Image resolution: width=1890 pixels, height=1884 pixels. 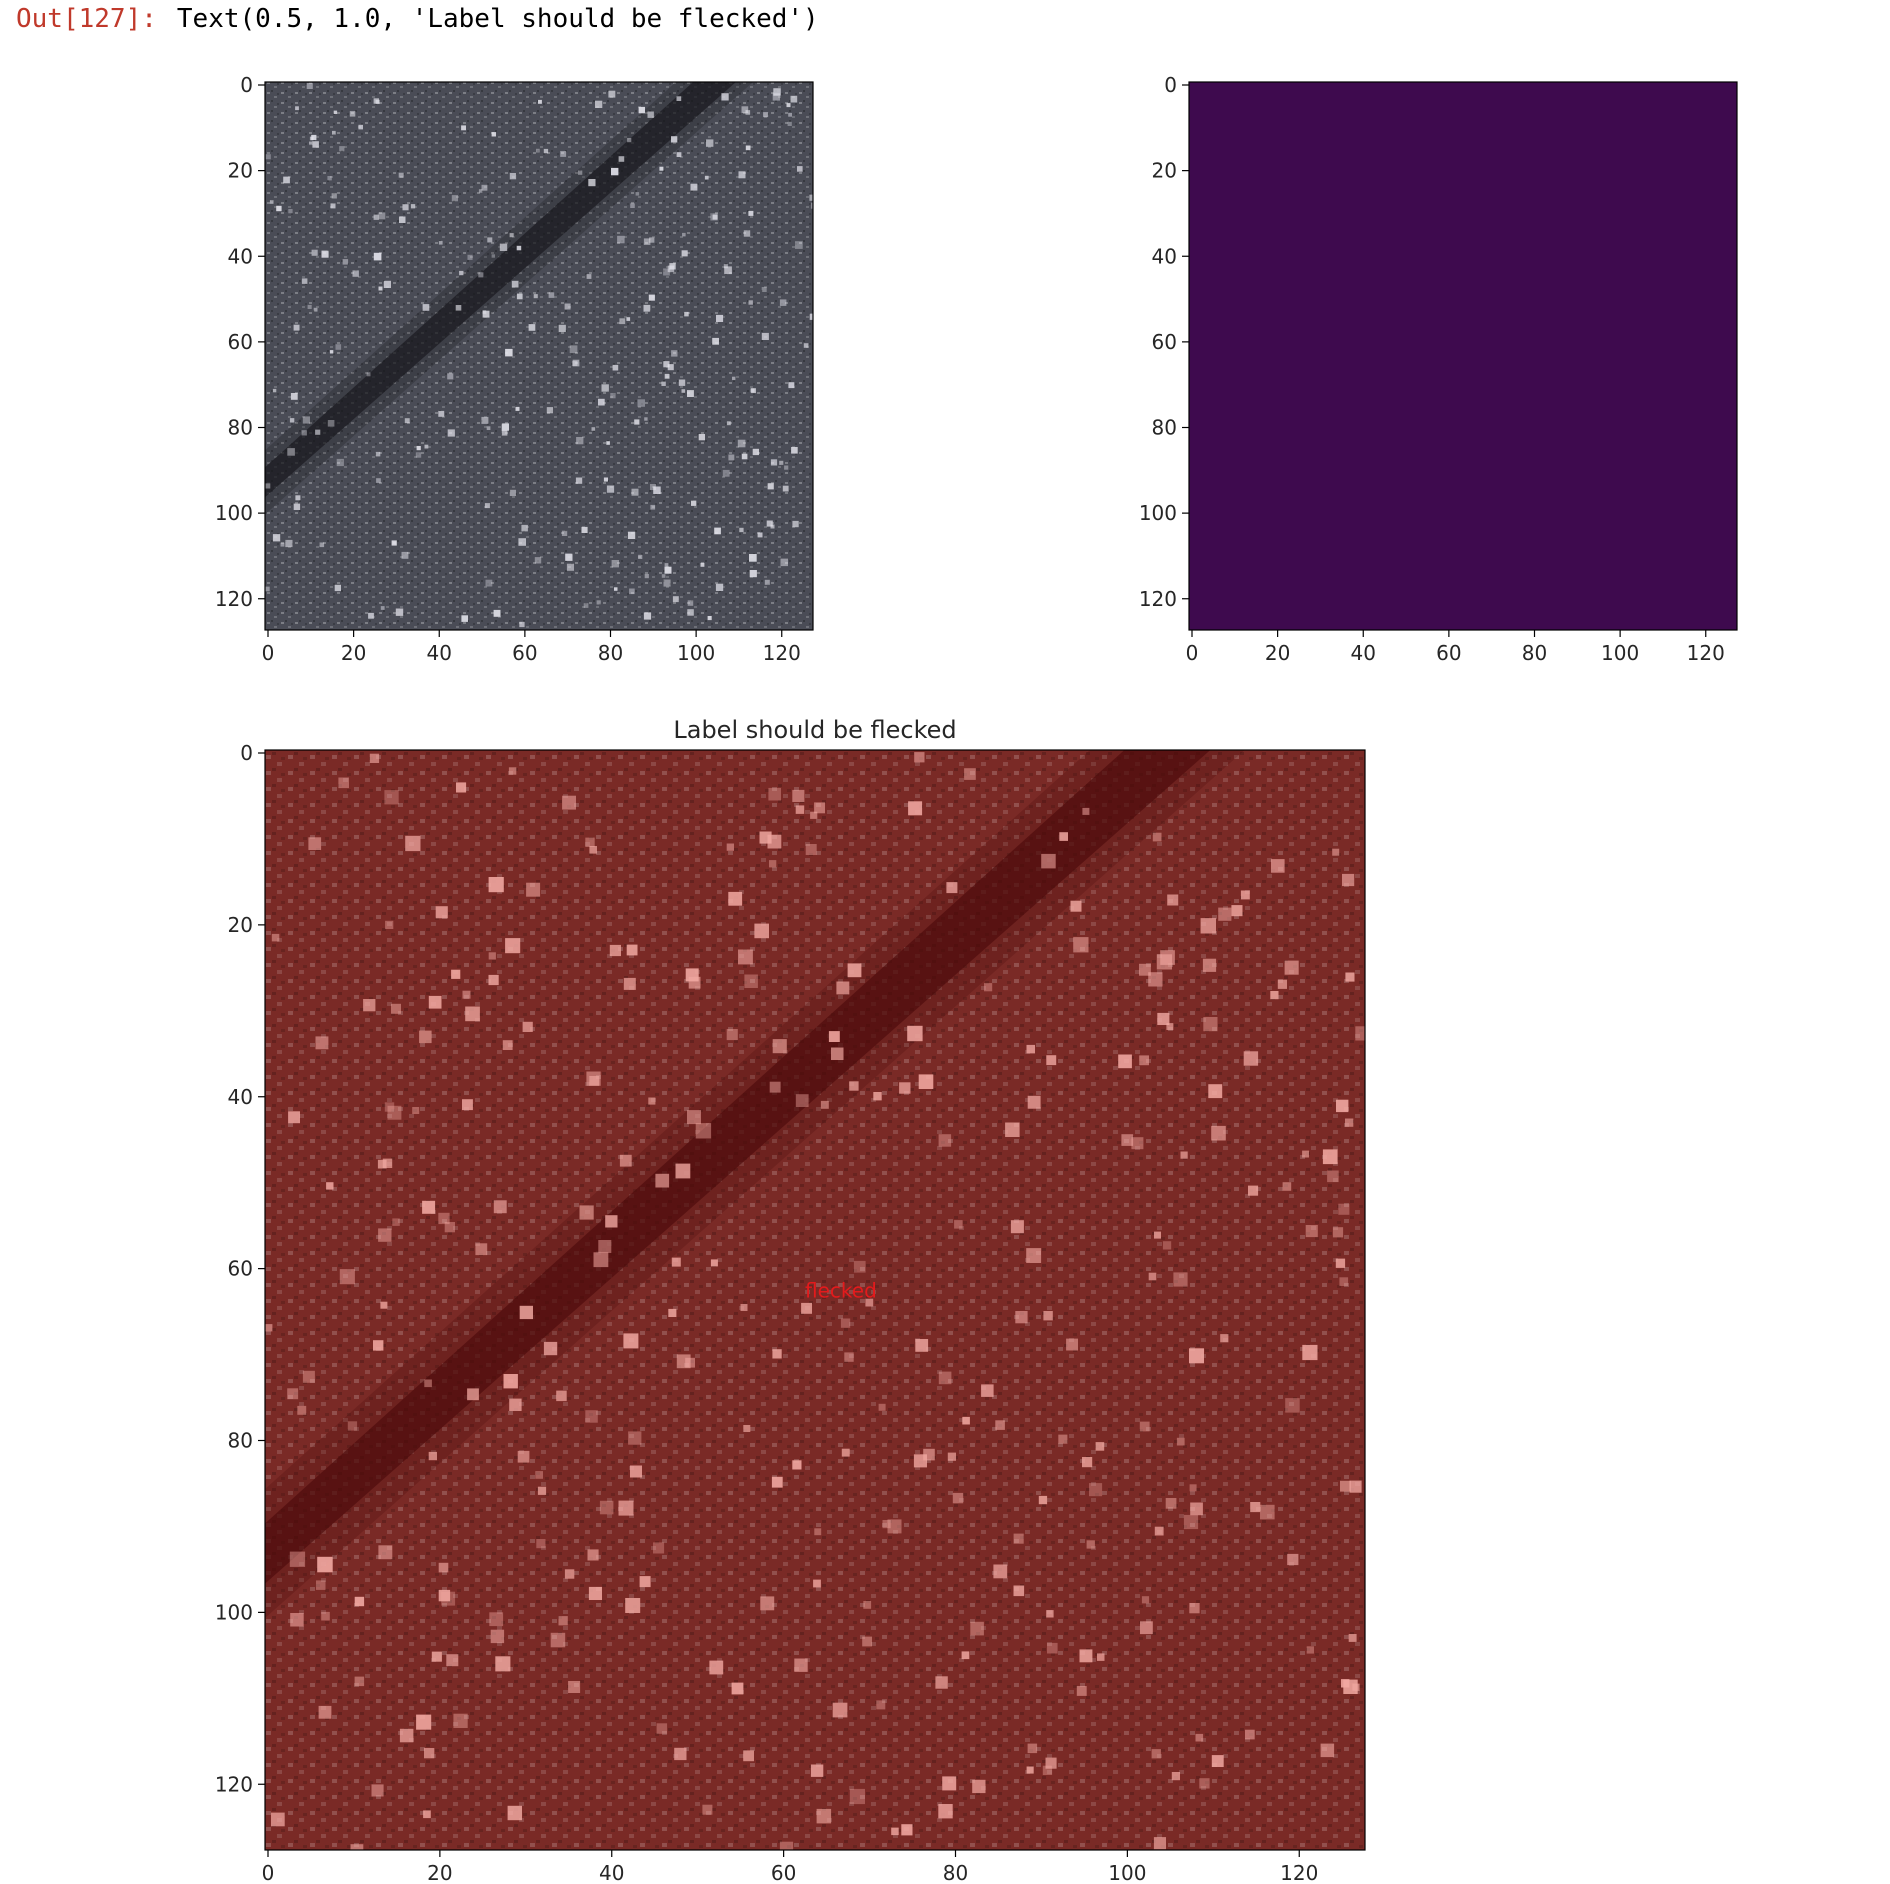 I want to click on x-tick-label: 100, so click(x=696, y=653).